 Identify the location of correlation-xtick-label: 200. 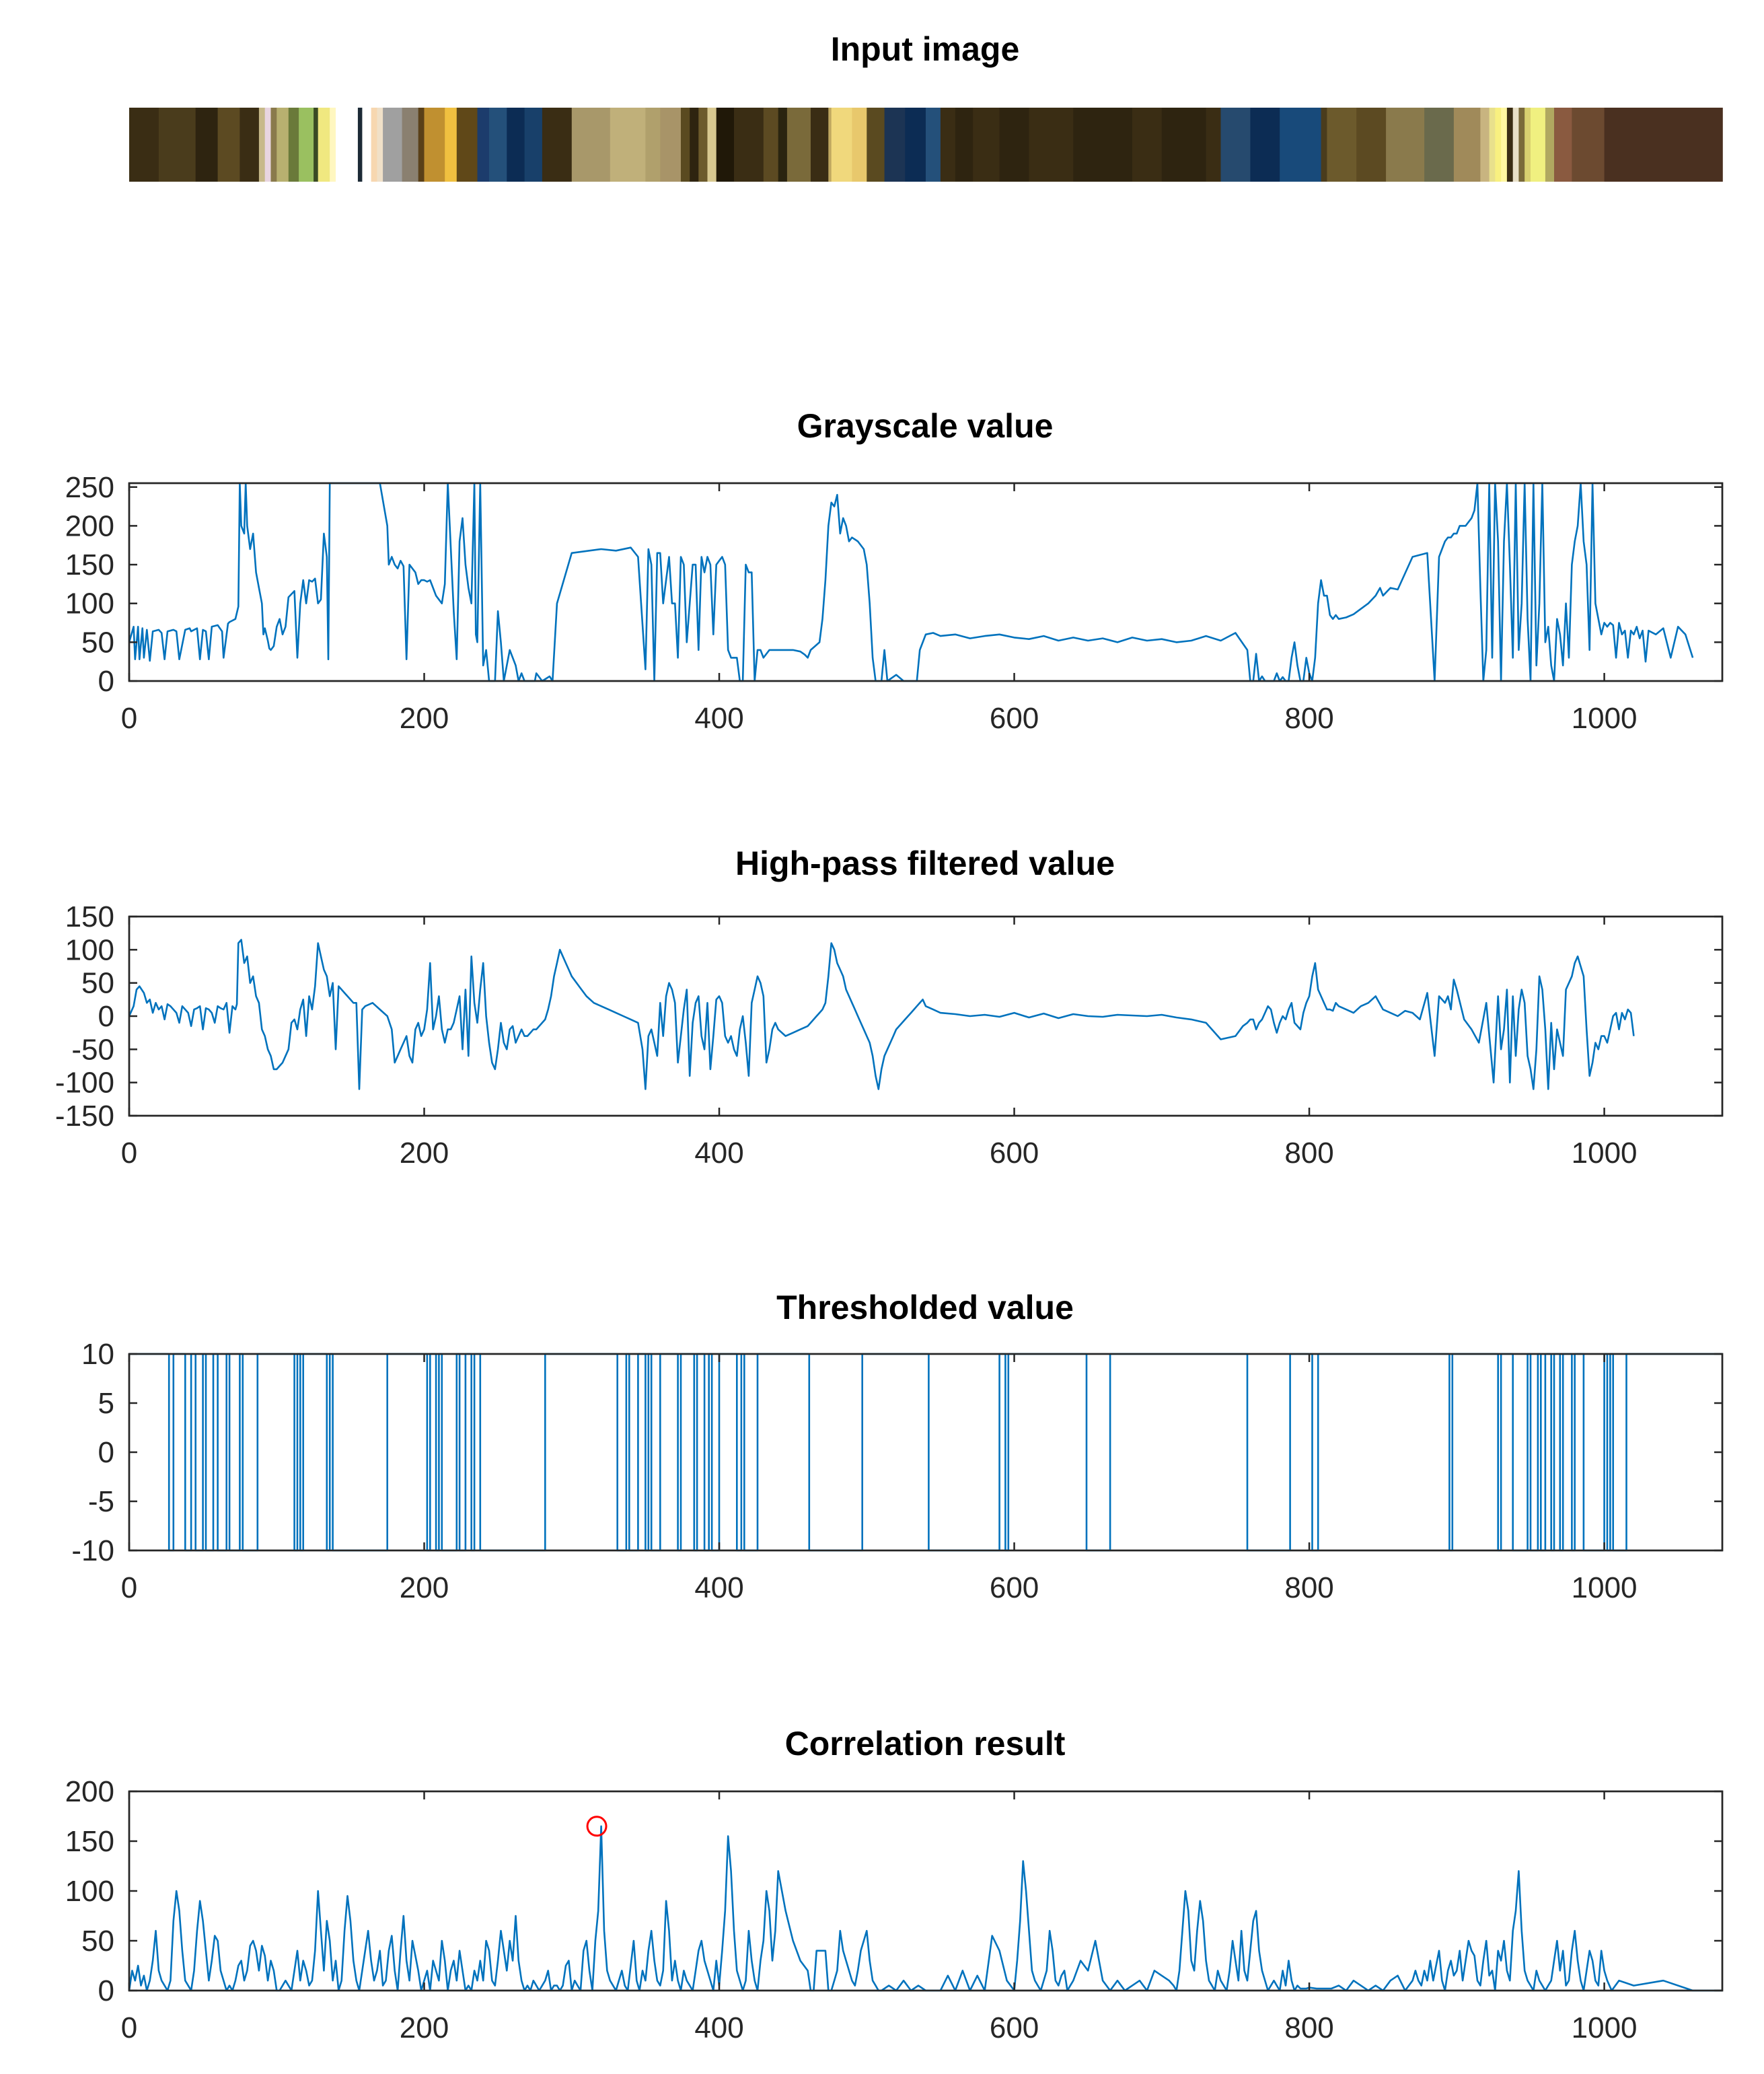
(424, 2027).